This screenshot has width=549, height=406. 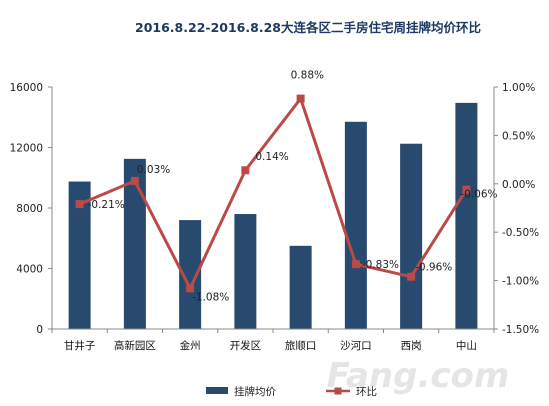 What do you see at coordinates (246, 345) in the screenshot?
I see `category-label: 开发区` at bounding box center [246, 345].